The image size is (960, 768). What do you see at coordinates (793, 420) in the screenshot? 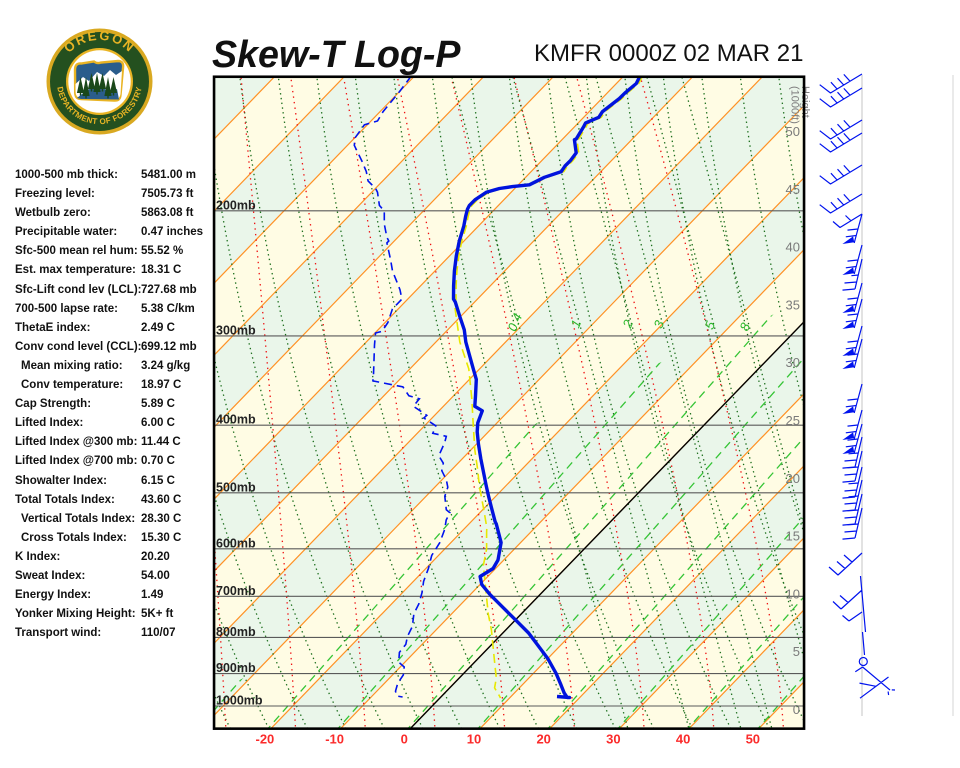
I see `svg-text: 25` at bounding box center [793, 420].